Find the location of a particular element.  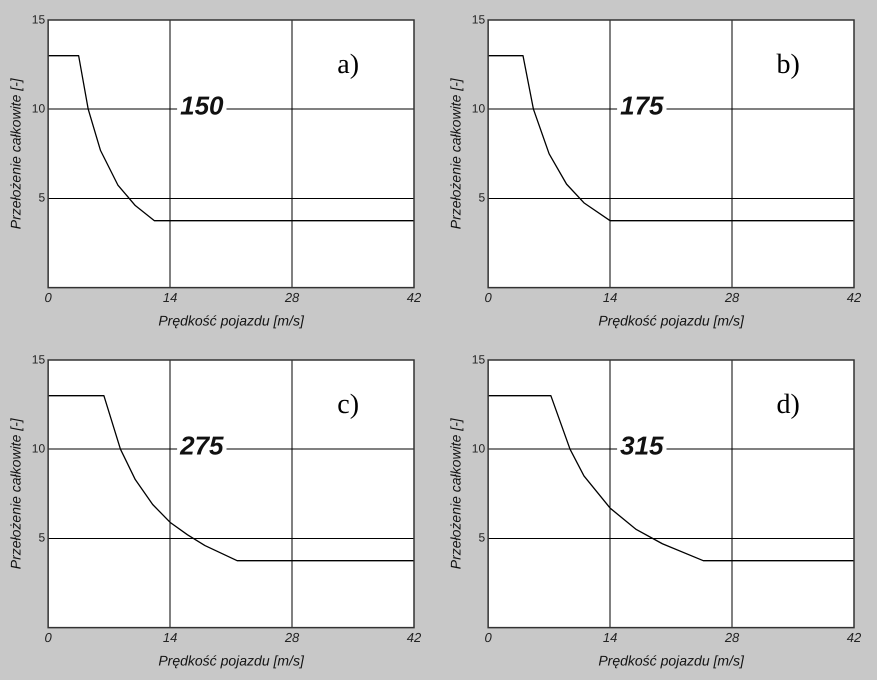

text: c) is located at coordinates (348, 404).